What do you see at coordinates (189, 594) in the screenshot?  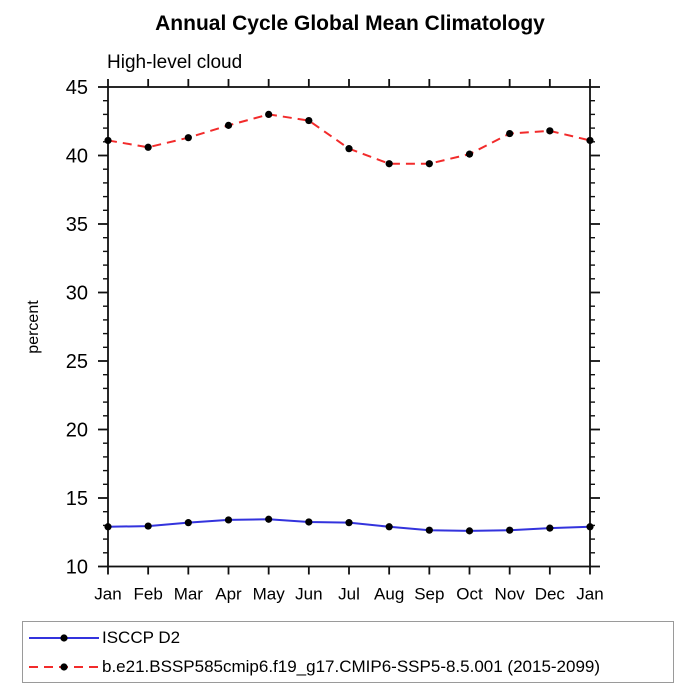 I see `x-tick-label: Mar` at bounding box center [189, 594].